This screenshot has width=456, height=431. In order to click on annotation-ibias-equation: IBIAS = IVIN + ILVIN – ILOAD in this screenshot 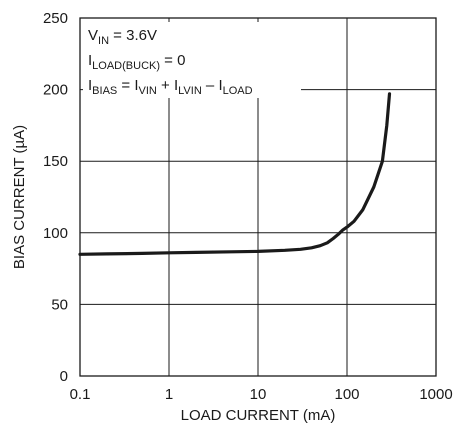, I will do `click(170, 87)`.